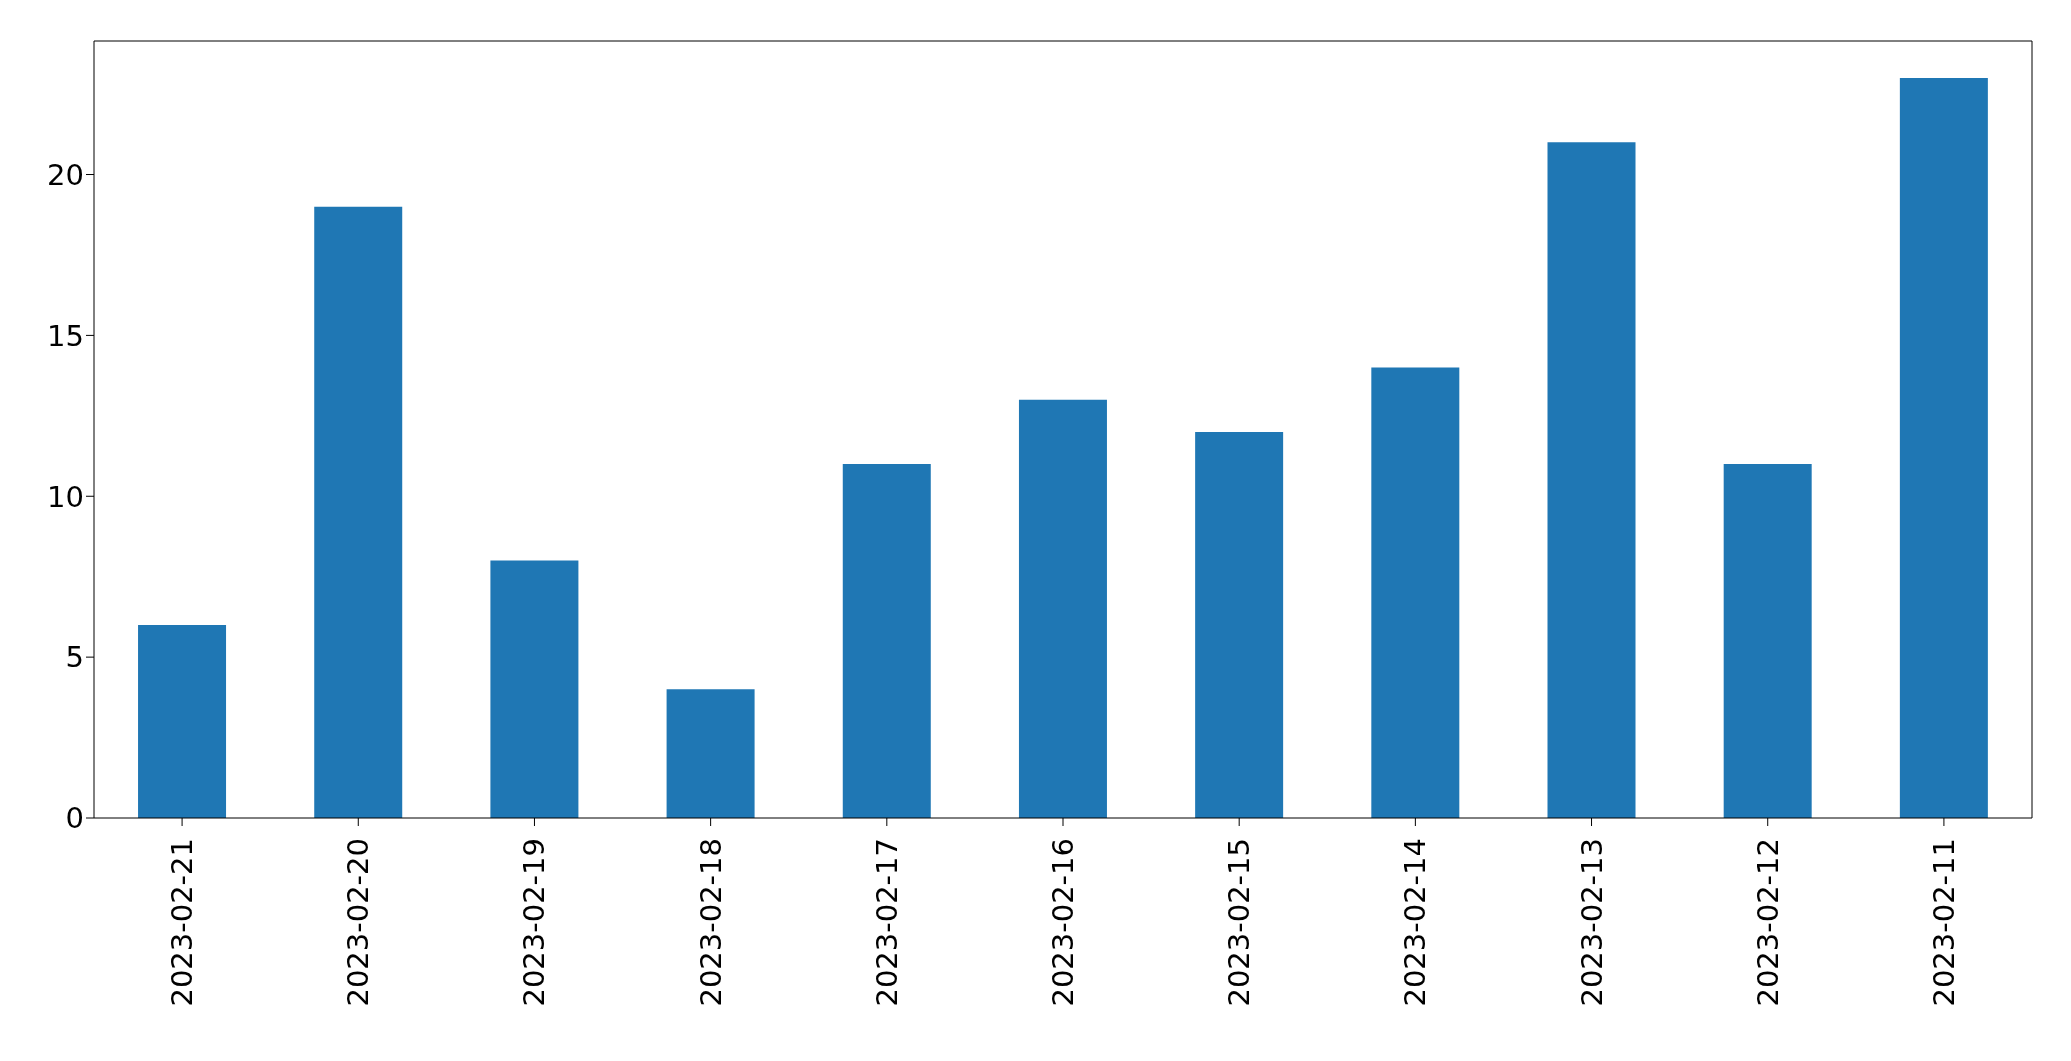 This screenshot has width=2071, height=1061. What do you see at coordinates (1415, 922) in the screenshot?
I see `x-tick-label: 2023-02-14` at bounding box center [1415, 922].